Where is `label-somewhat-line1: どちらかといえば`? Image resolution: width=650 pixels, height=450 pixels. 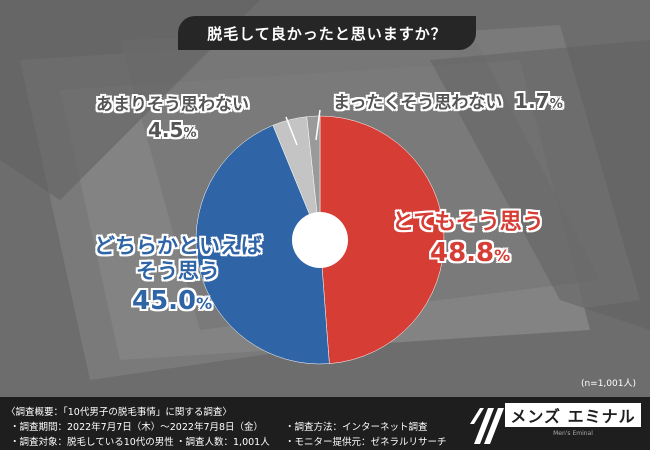 label-somewhat-line1: どちらかといえば is located at coordinates (178, 246).